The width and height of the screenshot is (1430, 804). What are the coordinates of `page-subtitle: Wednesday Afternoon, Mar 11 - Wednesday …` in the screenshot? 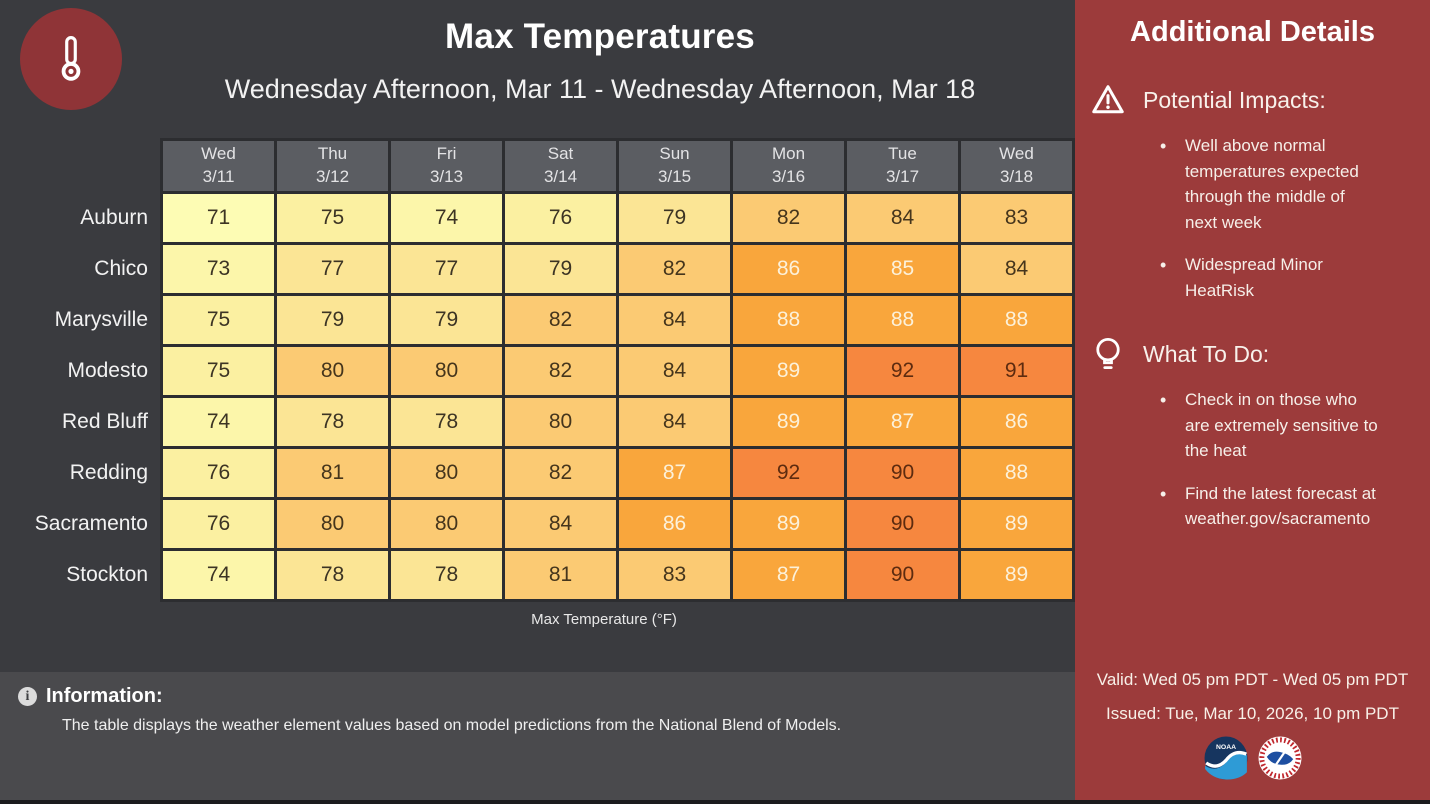 It's located at (600, 89).